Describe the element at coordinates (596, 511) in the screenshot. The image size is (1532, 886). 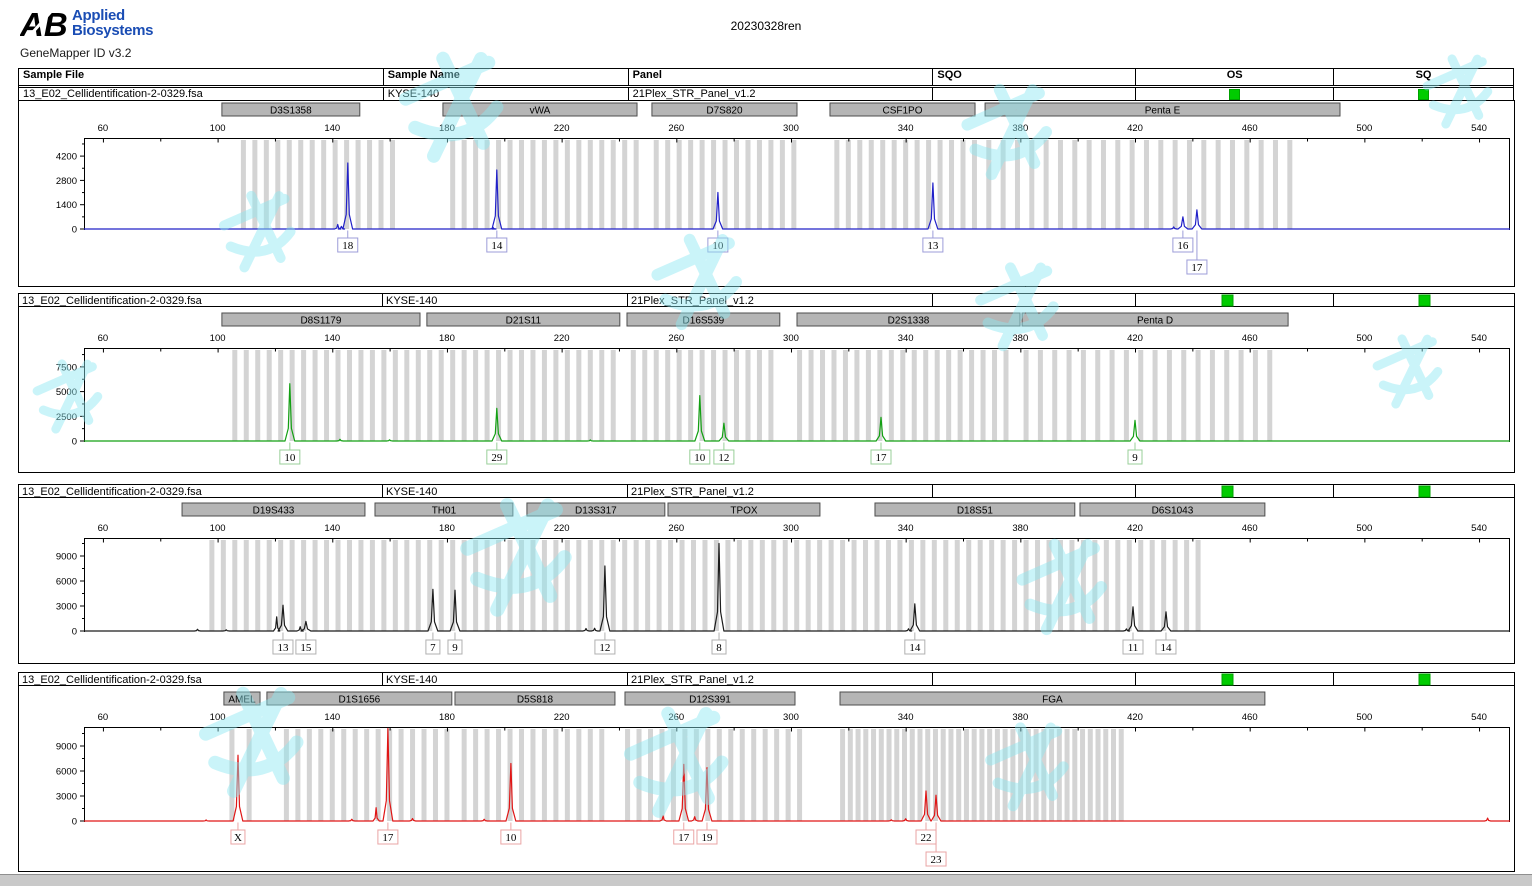
I see `marker-label: D13S317` at that location.